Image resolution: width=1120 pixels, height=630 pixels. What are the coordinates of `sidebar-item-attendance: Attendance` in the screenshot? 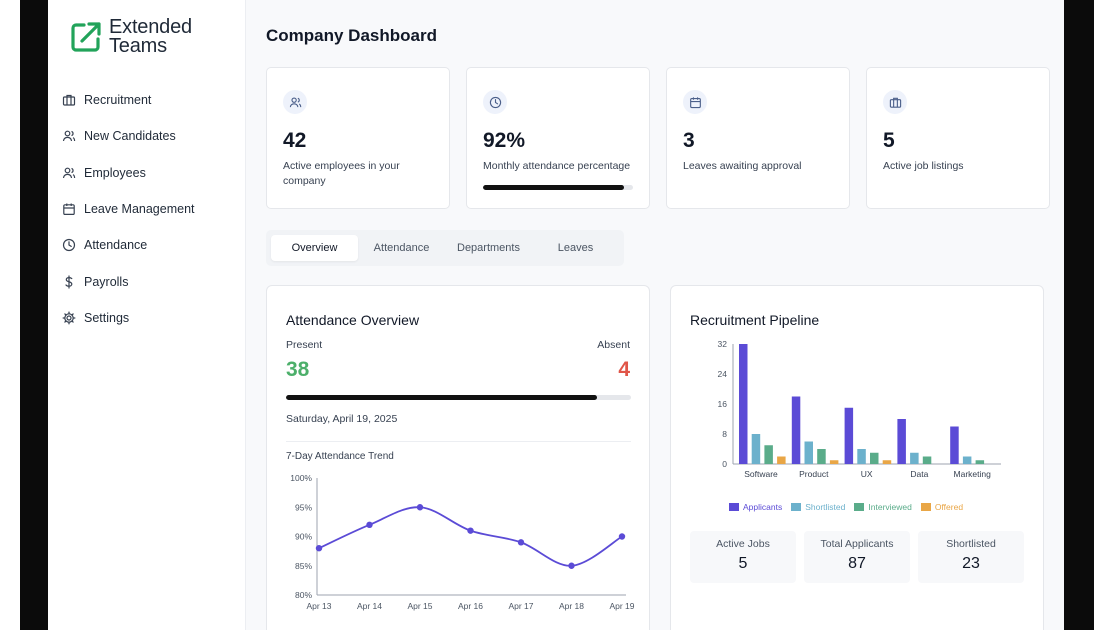 It's located at (152, 245).